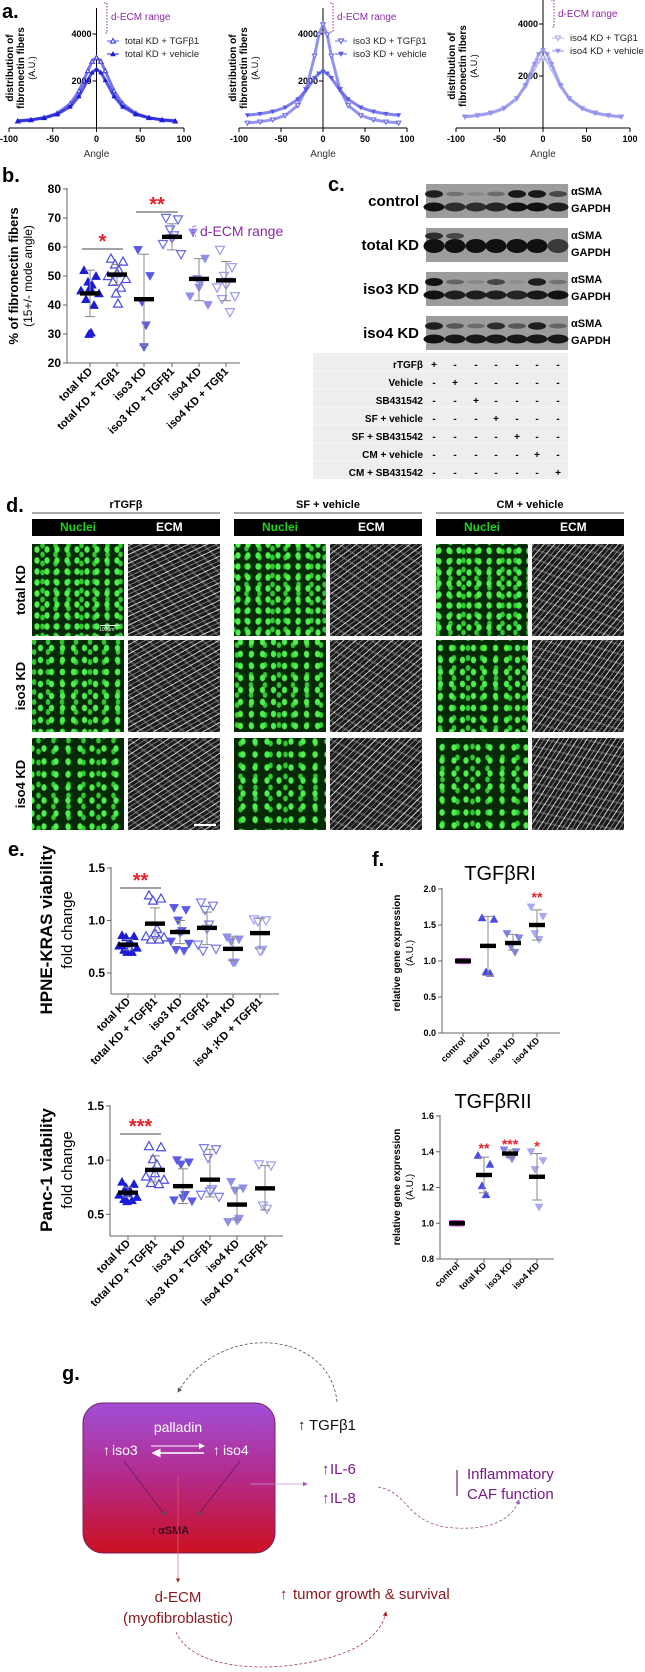 The image size is (645, 1672). What do you see at coordinates (322, 139) in the screenshot?
I see `x-tick-label: 0` at bounding box center [322, 139].